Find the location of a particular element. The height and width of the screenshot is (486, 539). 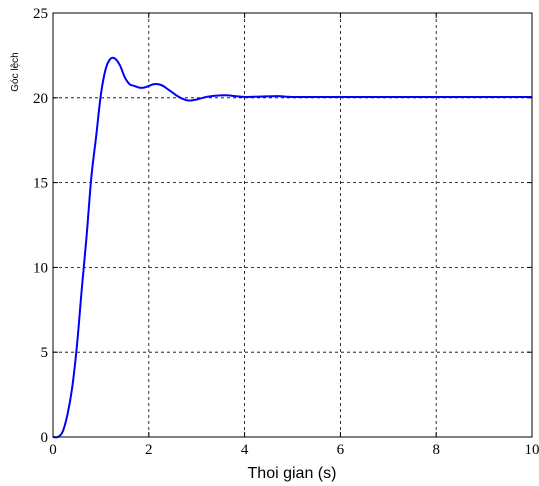

x-tick-label: 4 is located at coordinates (245, 450).